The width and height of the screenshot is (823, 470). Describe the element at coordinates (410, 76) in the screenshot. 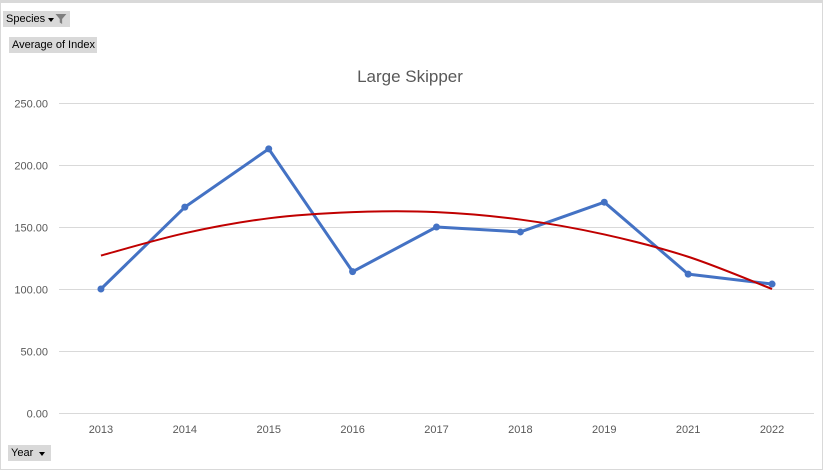

I see `chart-title: Large Skipper` at that location.